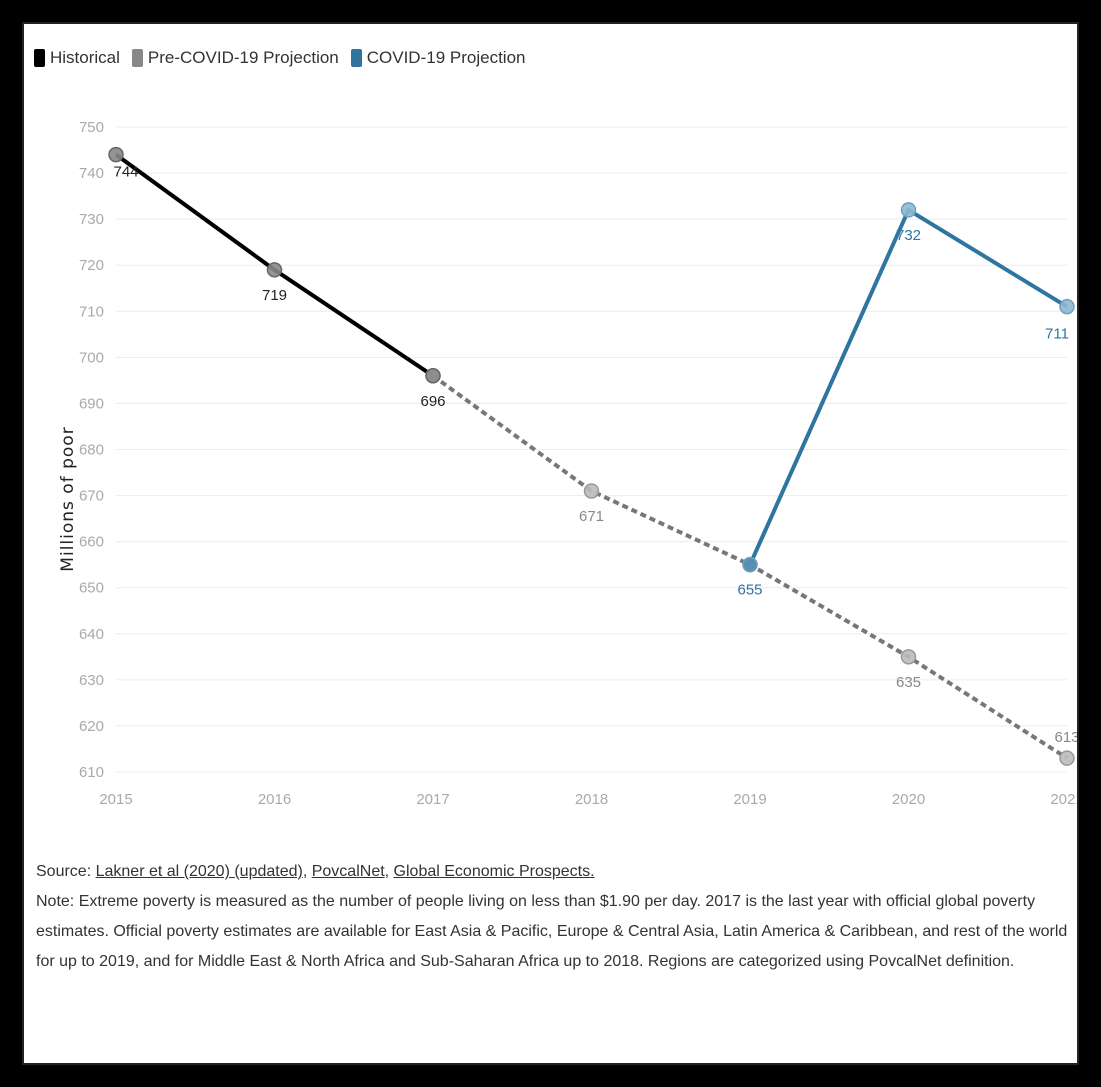 The image size is (1101, 1087). I want to click on source-link-lakner: Lakner et al (2020) (updated), so click(199, 871).